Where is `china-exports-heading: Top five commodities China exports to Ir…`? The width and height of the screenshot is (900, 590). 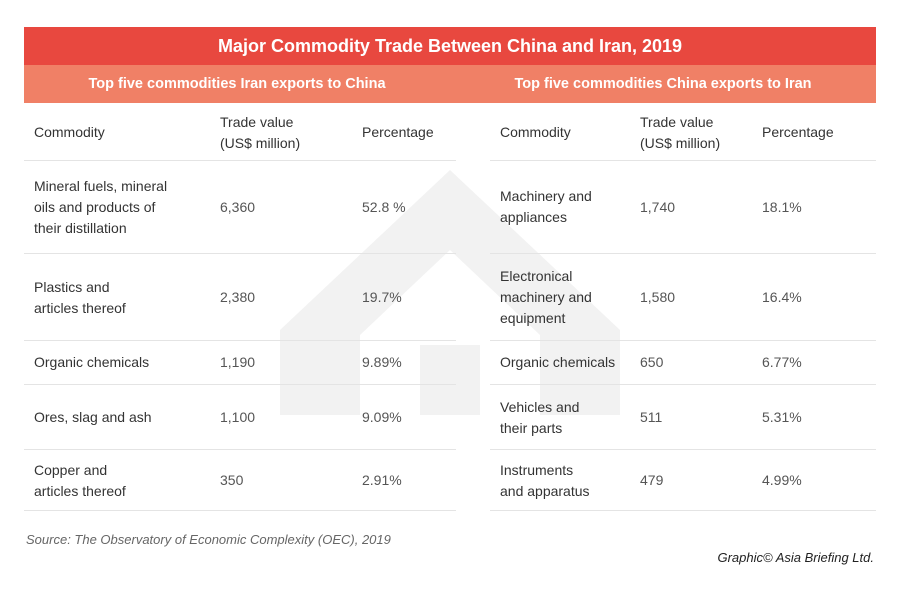 china-exports-heading: Top five commodities China exports to Ir… is located at coordinates (663, 84).